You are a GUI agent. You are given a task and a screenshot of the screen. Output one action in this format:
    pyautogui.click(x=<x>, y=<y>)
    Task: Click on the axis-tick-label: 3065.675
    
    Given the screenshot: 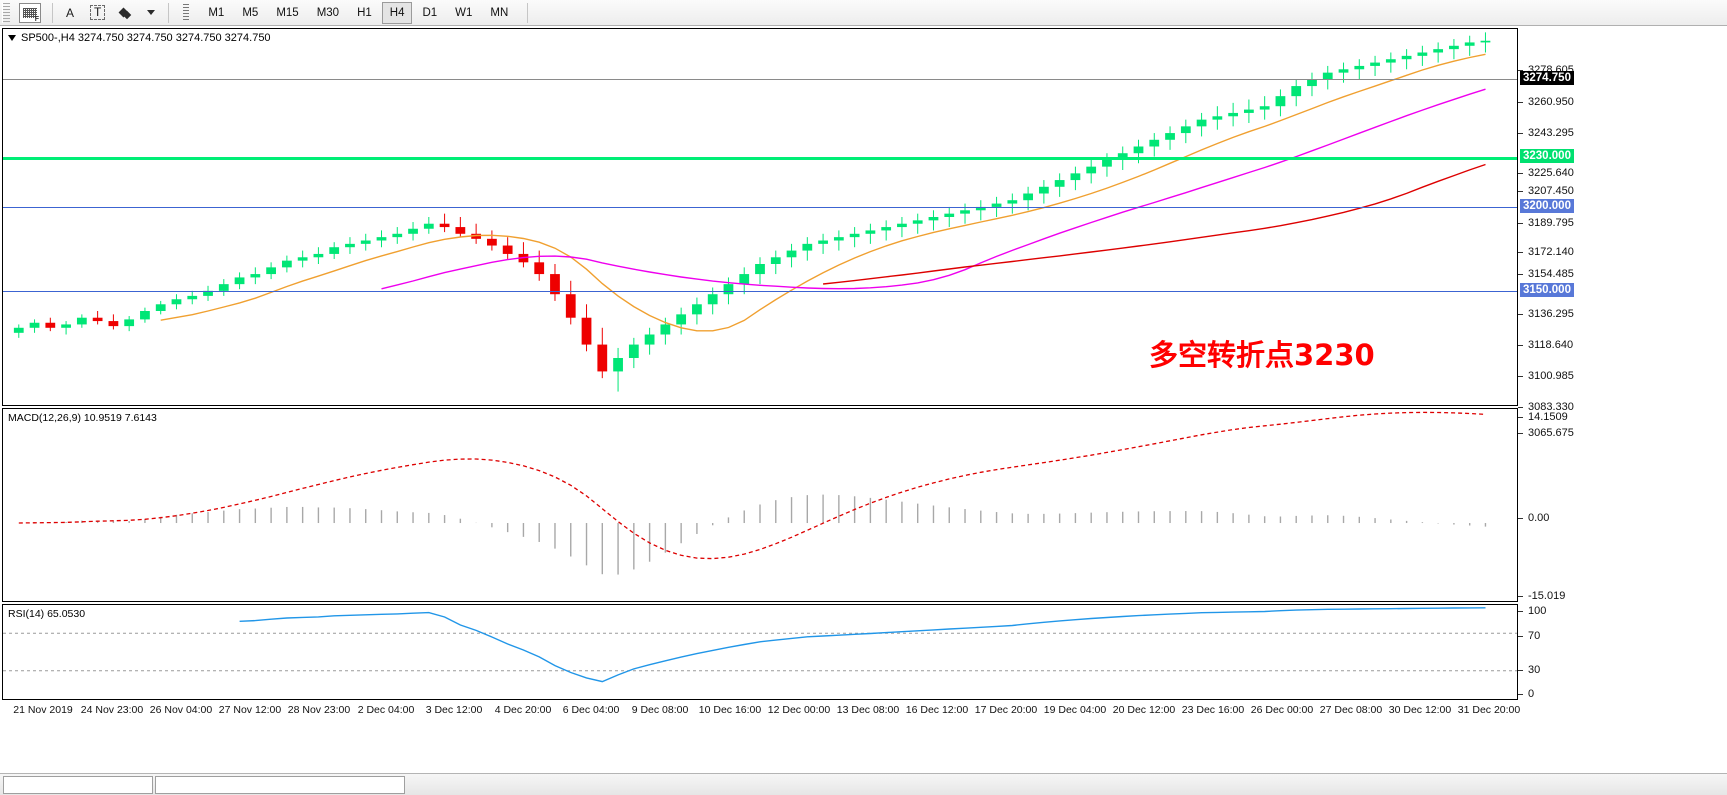 What is the action you would take?
    pyautogui.click(x=1546, y=433)
    